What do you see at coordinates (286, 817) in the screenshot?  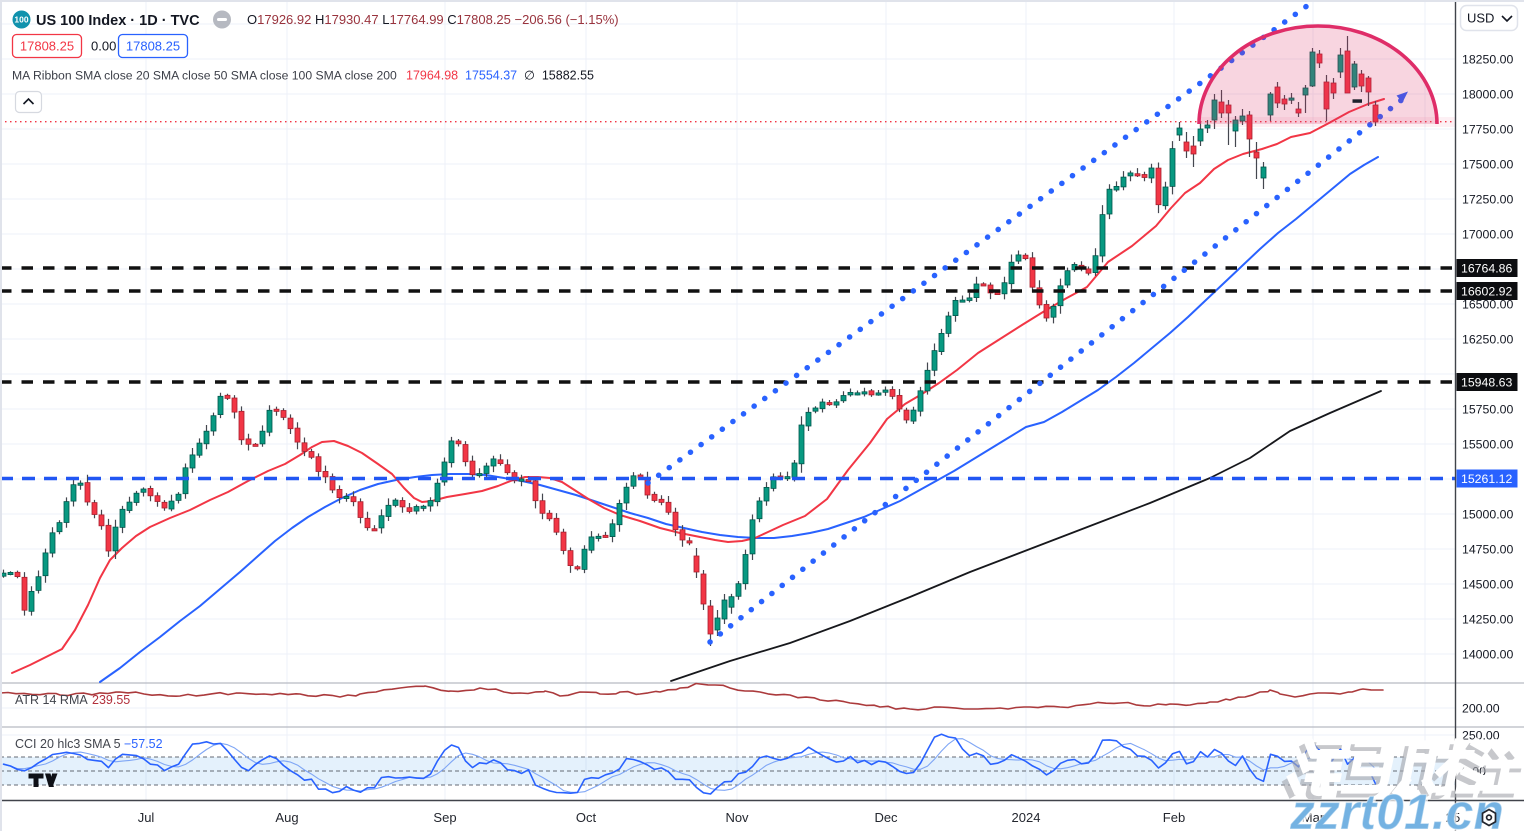 I see `svg-text: Aug` at bounding box center [286, 817].